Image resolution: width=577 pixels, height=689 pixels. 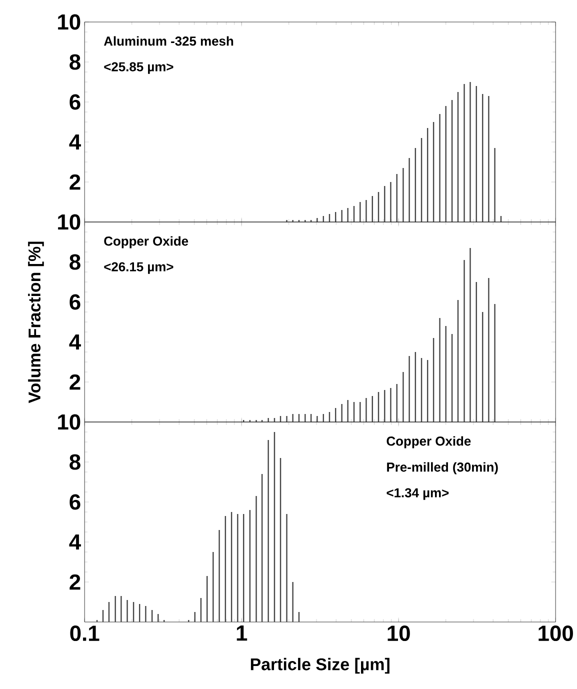 I want to click on y-axis-title: Volume Fraction [%], so click(x=36, y=323).